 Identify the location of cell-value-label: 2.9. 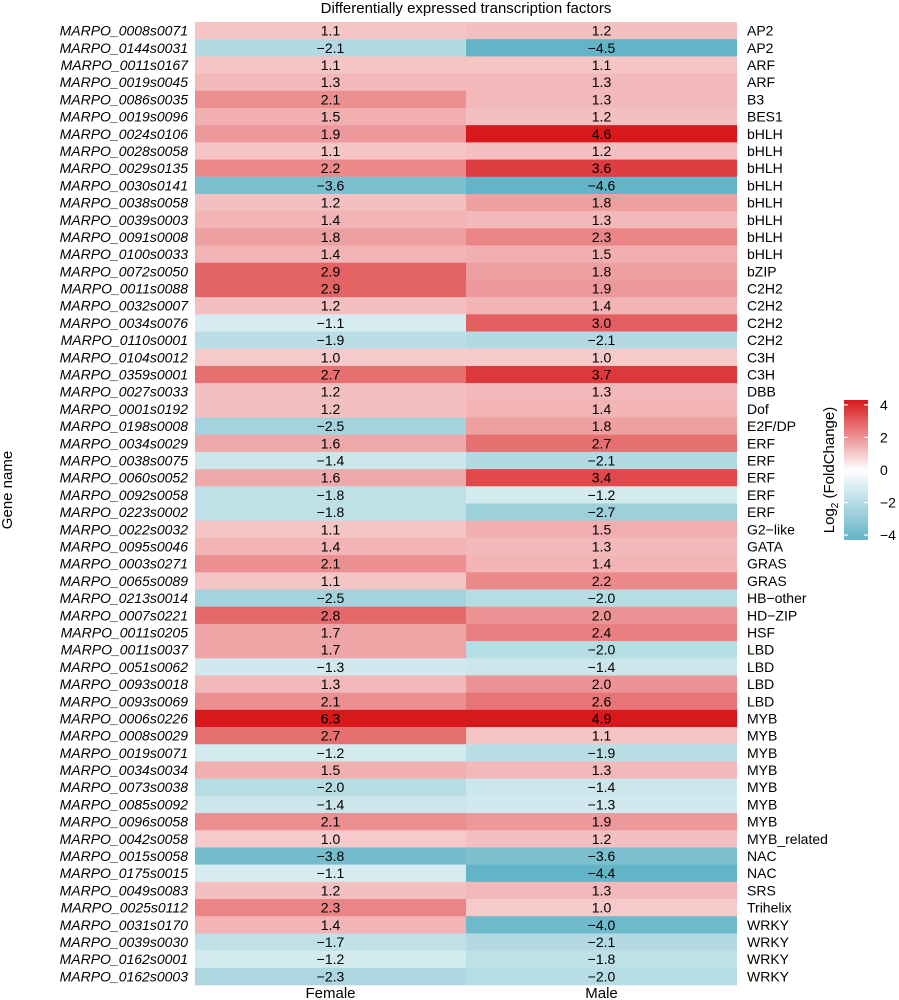
(331, 289).